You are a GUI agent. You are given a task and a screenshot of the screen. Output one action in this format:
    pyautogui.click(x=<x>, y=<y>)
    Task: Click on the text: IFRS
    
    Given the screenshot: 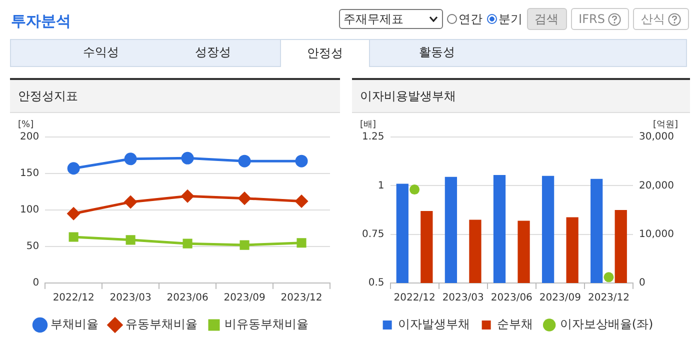 What is the action you would take?
    pyautogui.click(x=591, y=19)
    